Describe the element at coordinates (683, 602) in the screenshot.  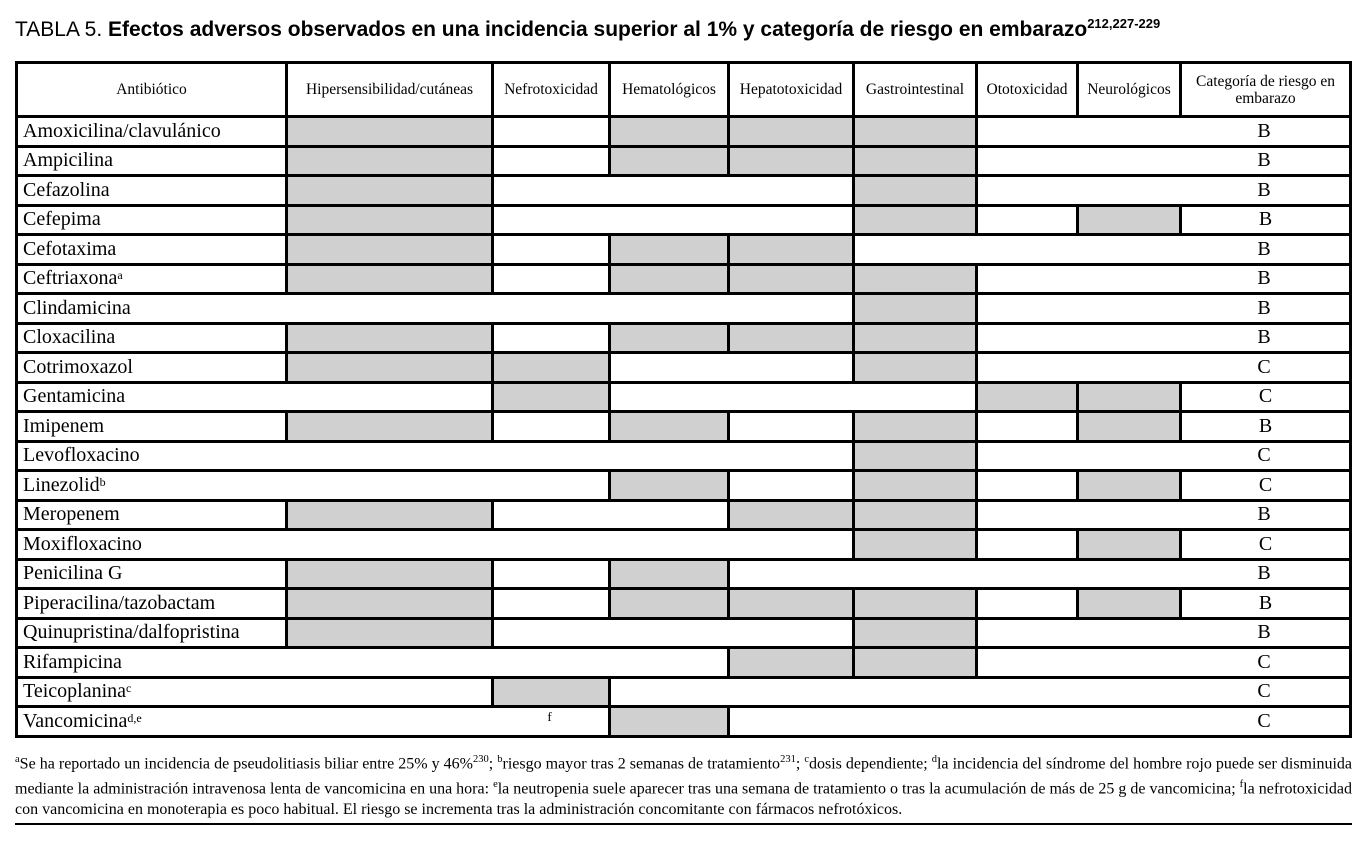
I see `table-row: Piperacilina/tazobactam B` at that location.